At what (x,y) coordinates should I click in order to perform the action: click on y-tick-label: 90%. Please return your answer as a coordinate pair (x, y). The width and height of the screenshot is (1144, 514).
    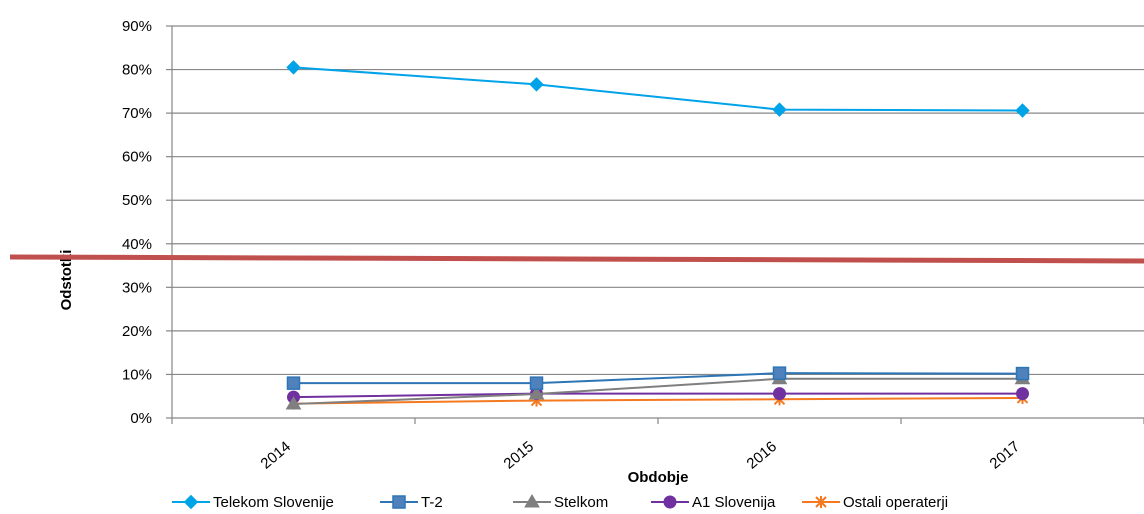
    Looking at the image, I should click on (137, 26).